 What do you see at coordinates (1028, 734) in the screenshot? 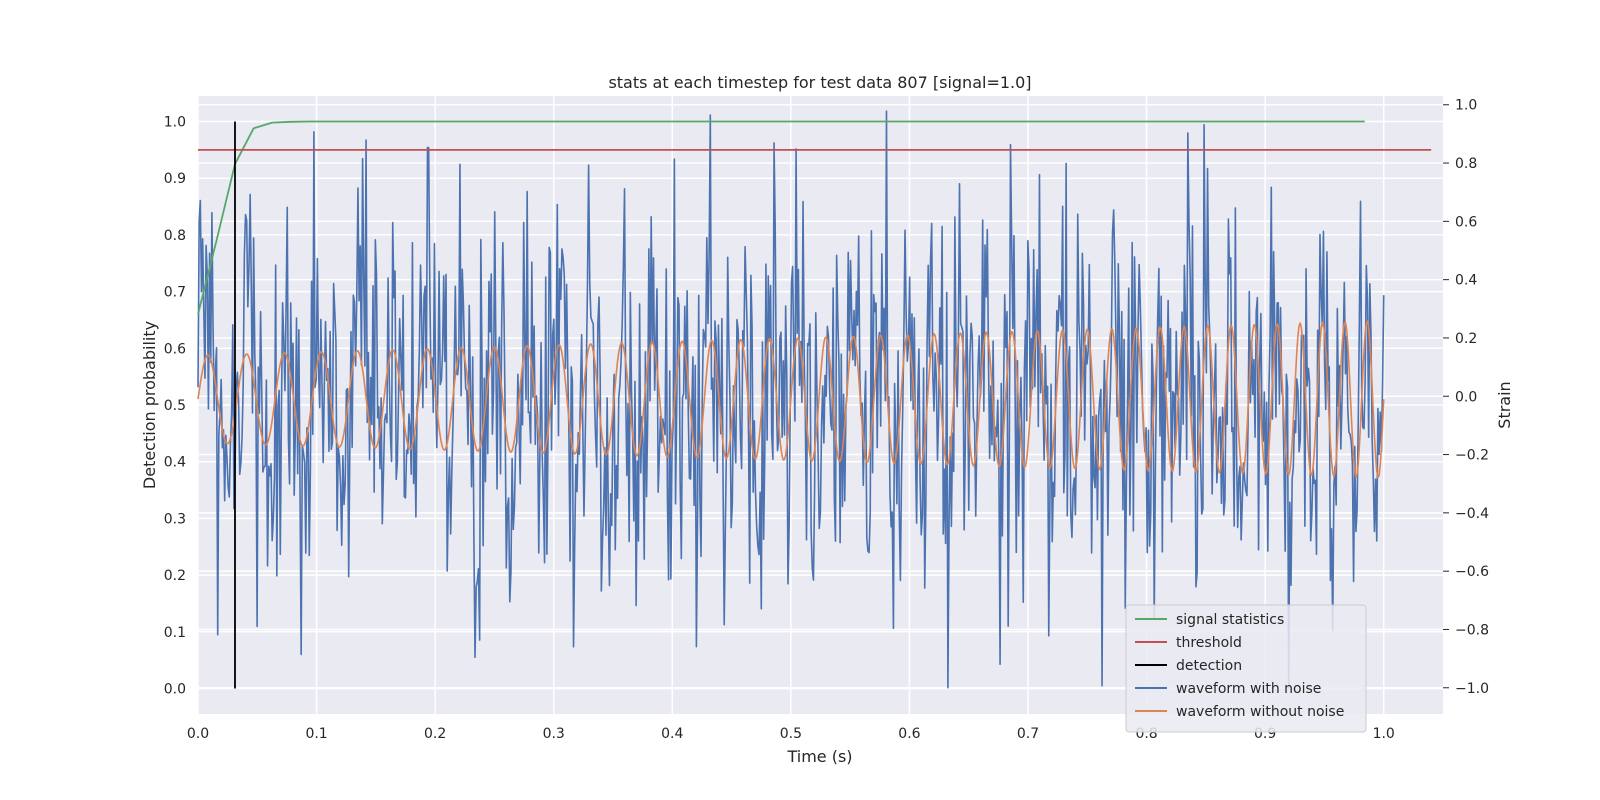
I see `x-tick-label: 0.7` at bounding box center [1028, 734].